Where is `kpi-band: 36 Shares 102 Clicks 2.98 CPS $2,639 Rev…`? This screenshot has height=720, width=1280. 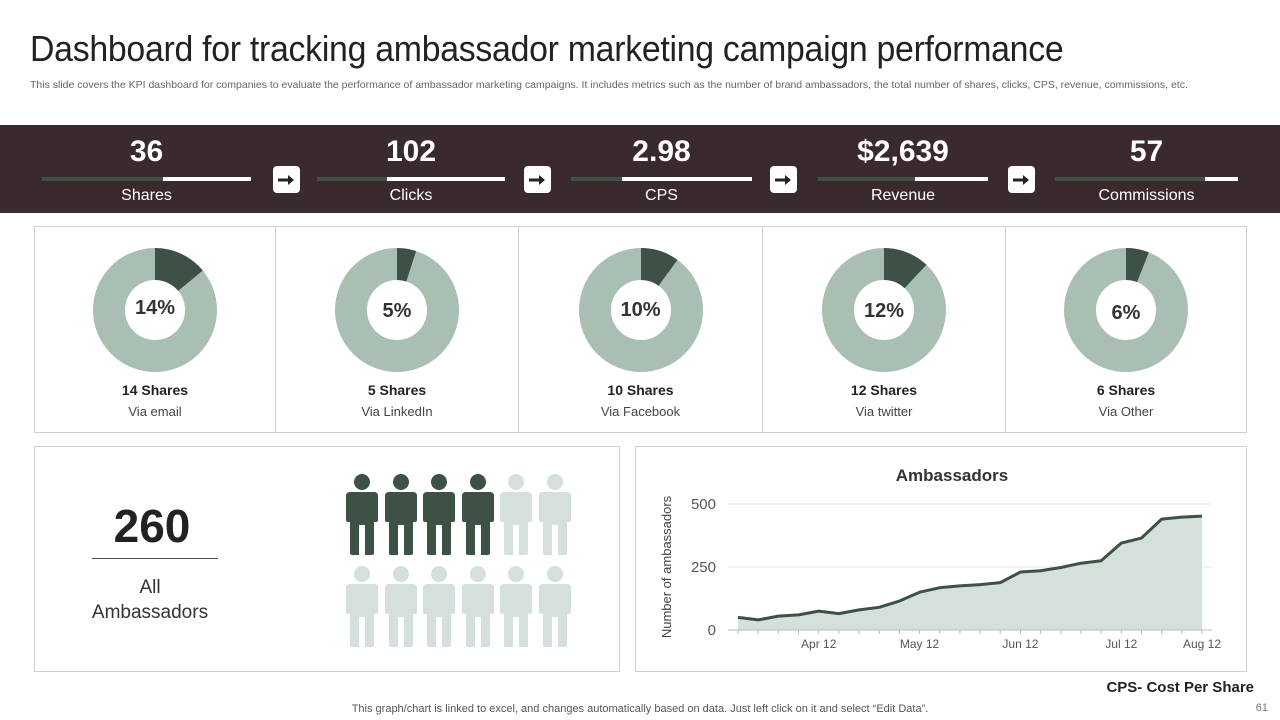 kpi-band: 36 Shares 102 Clicks 2.98 CPS $2,639 Rev… is located at coordinates (640, 169).